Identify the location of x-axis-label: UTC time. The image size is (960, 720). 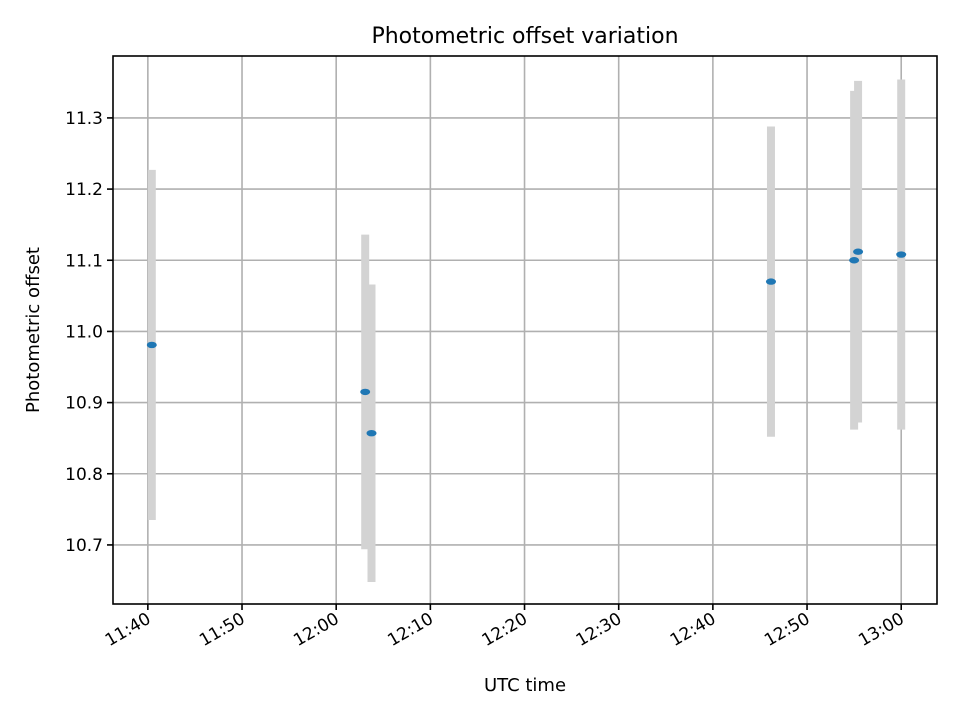
(525, 685).